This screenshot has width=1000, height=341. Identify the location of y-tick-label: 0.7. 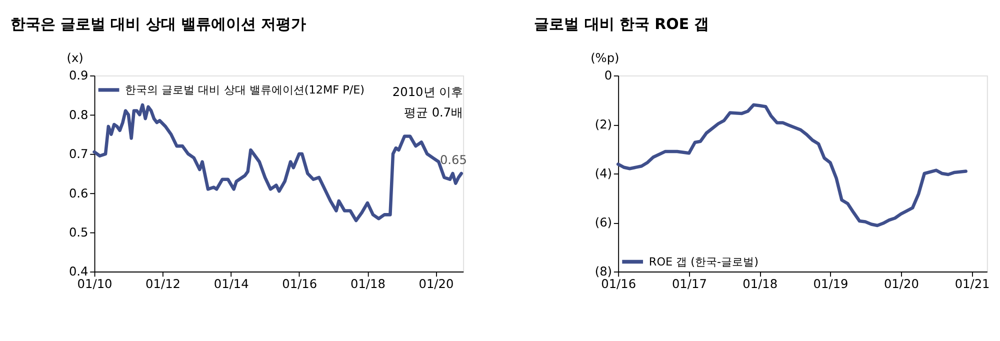
(78, 154).